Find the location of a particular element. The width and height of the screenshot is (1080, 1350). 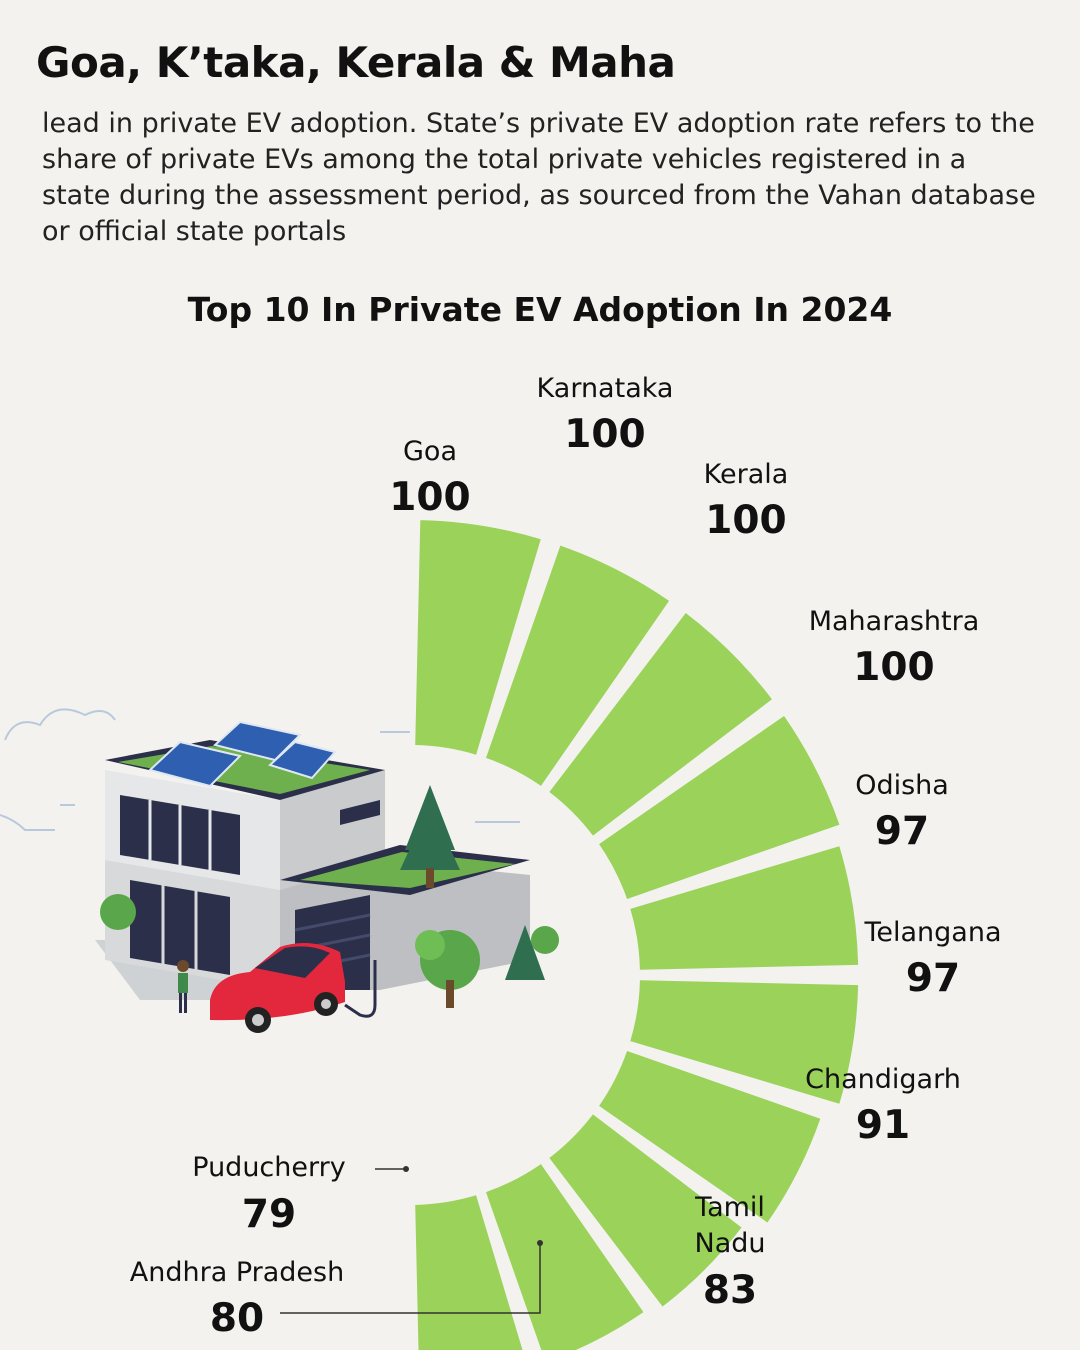

chart-title: Top 10 In Private EV Adoption In 2024 is located at coordinates (540, 309).